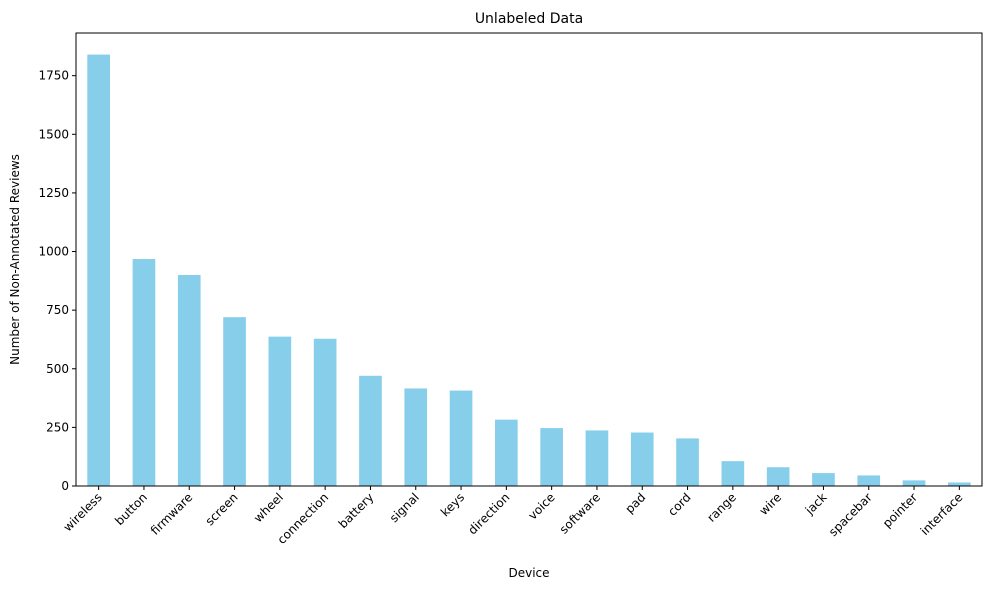 The width and height of the screenshot is (989, 590). Describe the element at coordinates (131, 509) in the screenshot. I see `x-tick-label: button` at that location.